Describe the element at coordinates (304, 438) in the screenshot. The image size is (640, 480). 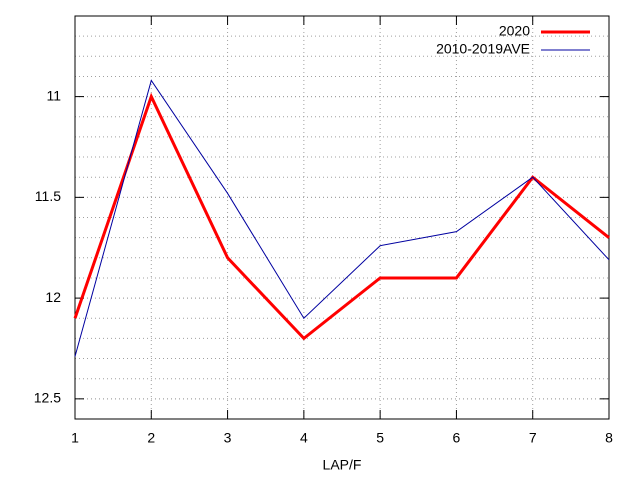
I see `x-tick-label: 4` at that location.